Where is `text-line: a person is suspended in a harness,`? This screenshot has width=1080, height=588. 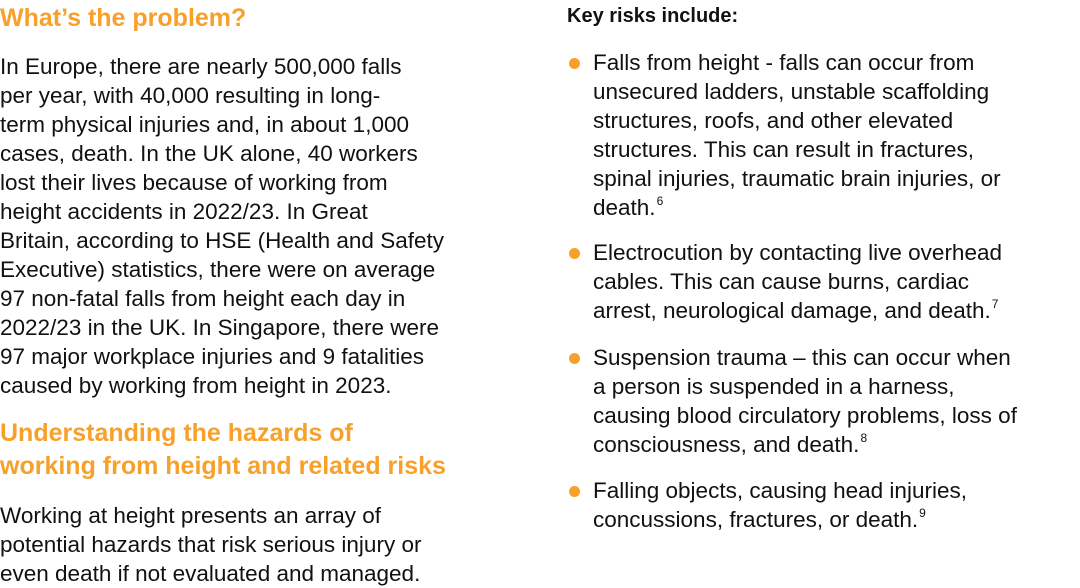
text-line: a person is suspended in a harness, is located at coordinates (805, 386).